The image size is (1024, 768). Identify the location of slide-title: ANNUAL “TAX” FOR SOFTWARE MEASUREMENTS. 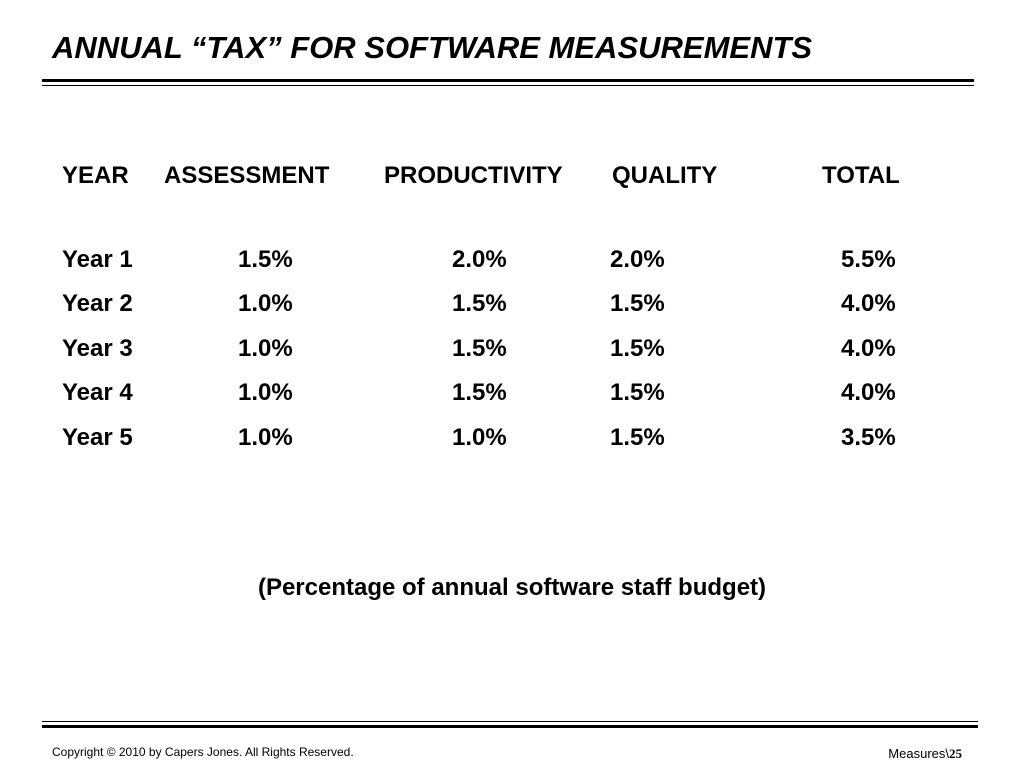
(432, 47).